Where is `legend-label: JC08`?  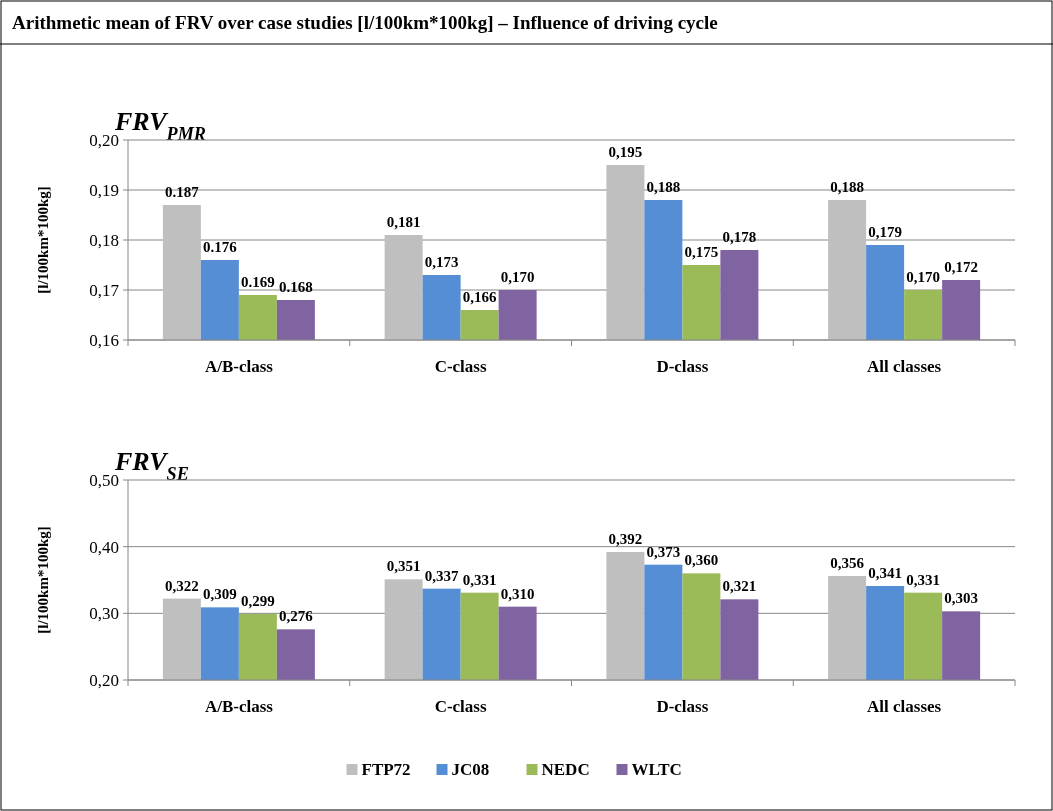
legend-label: JC08 is located at coordinates (470, 769).